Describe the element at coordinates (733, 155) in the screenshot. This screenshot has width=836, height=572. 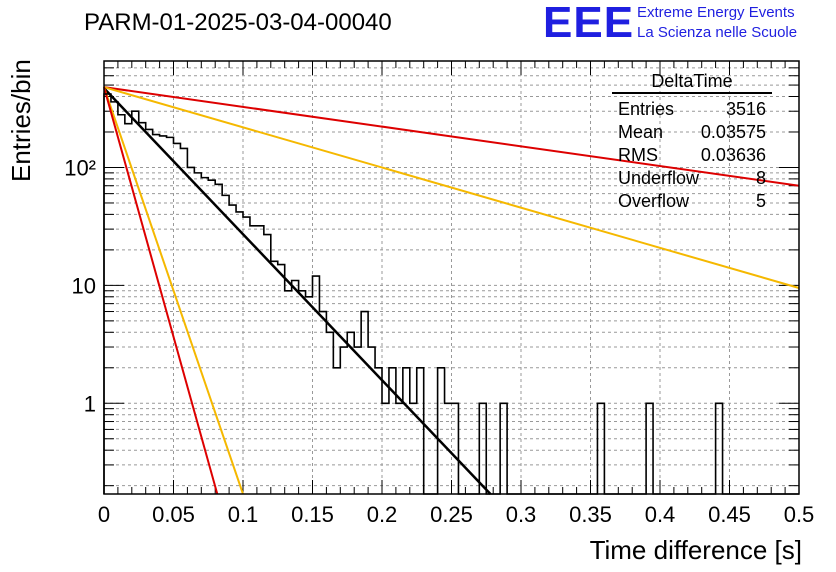
I see `stats-value: 0.03636` at that location.